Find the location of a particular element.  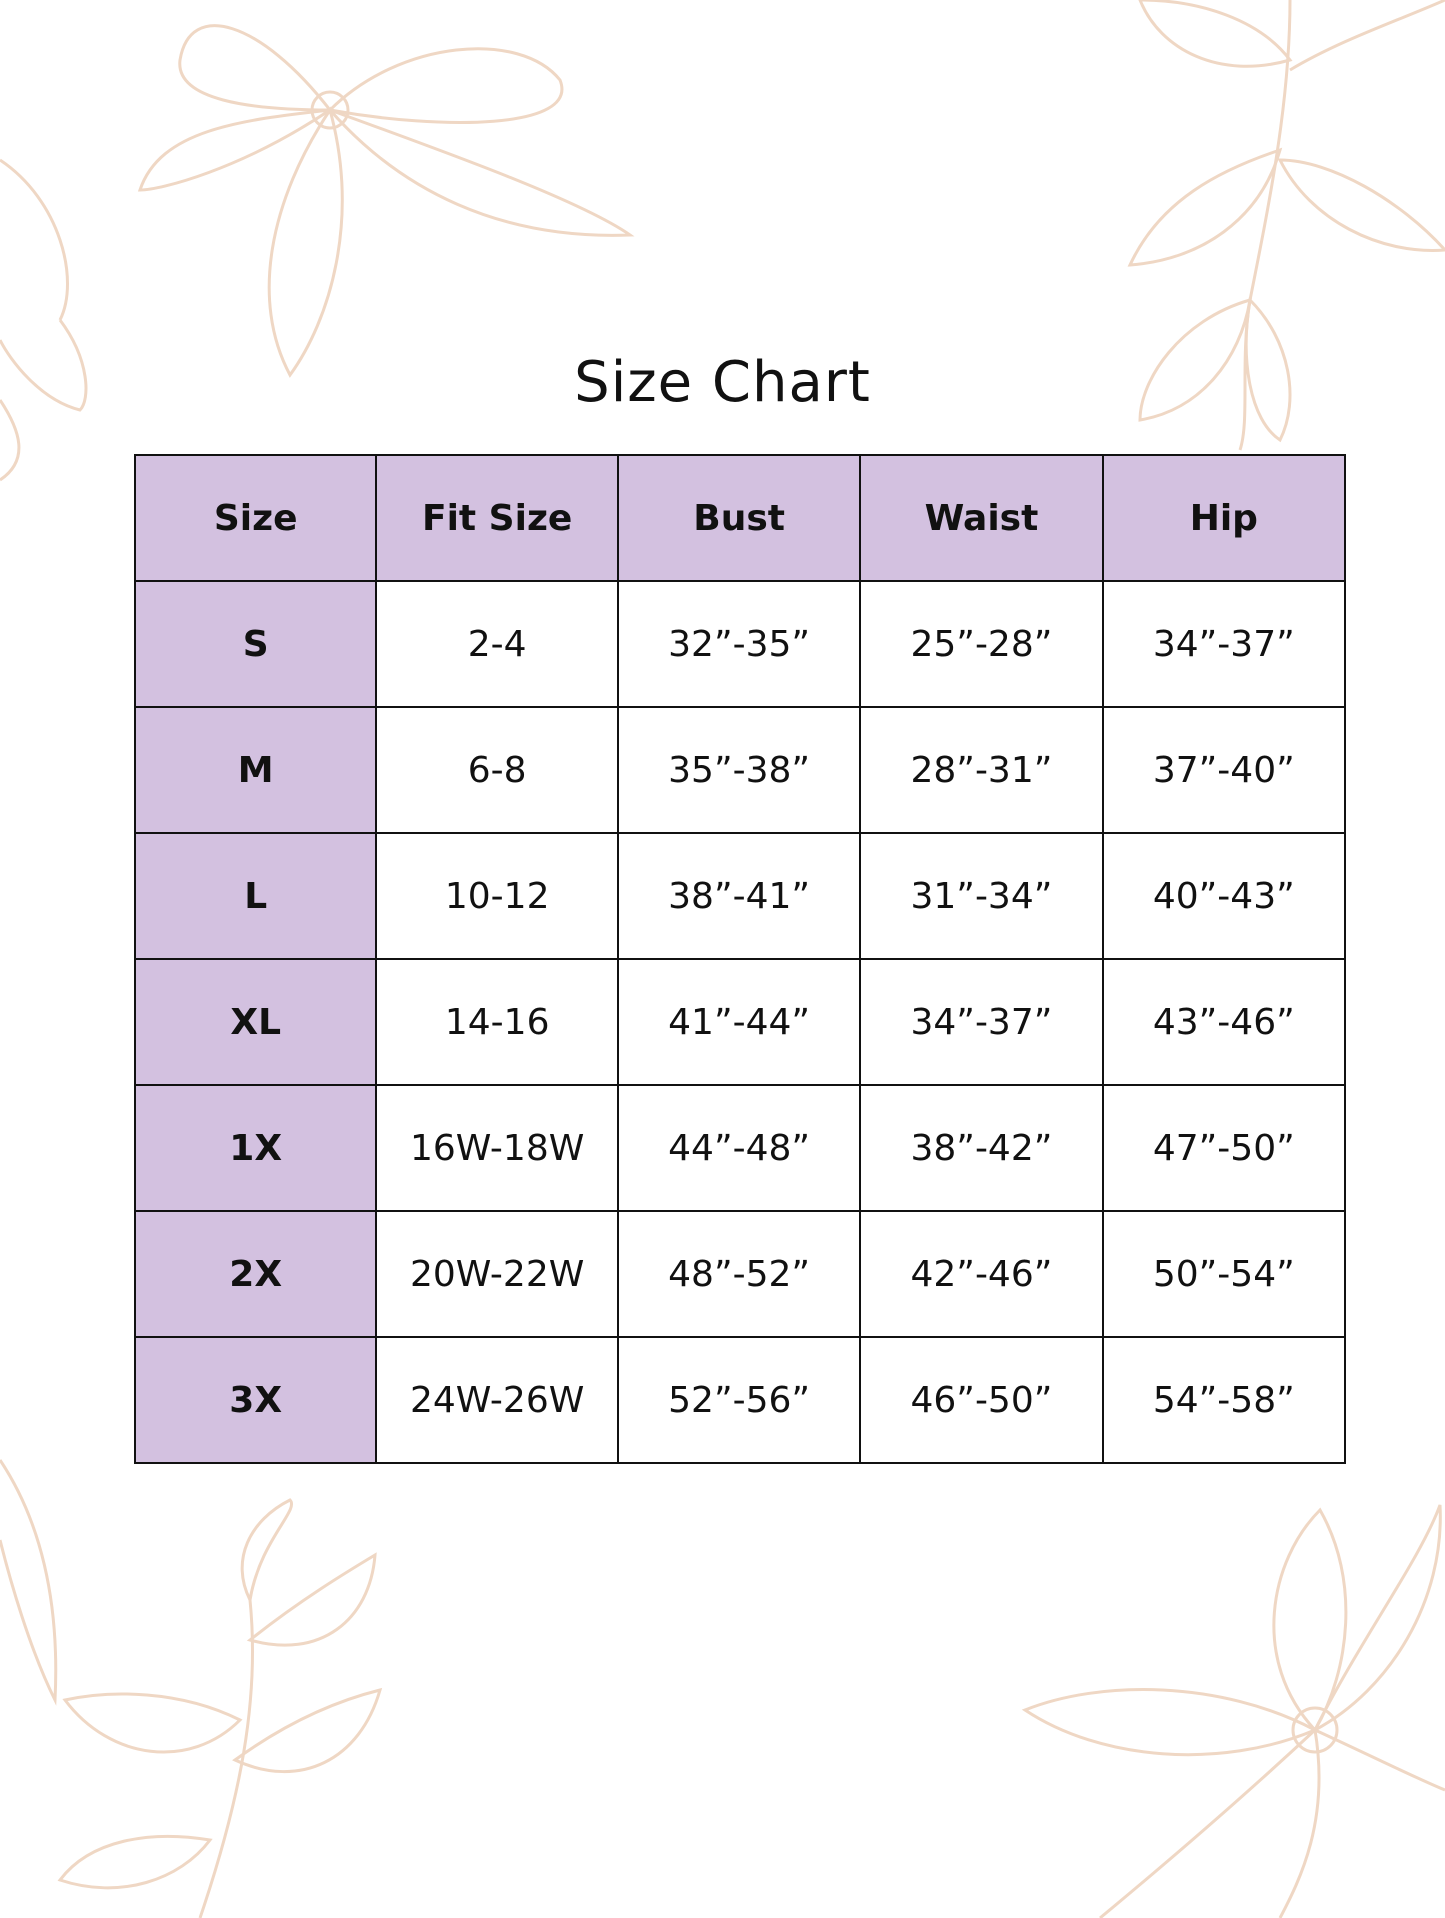

table-cell: 16W-18W is located at coordinates (497, 1148).